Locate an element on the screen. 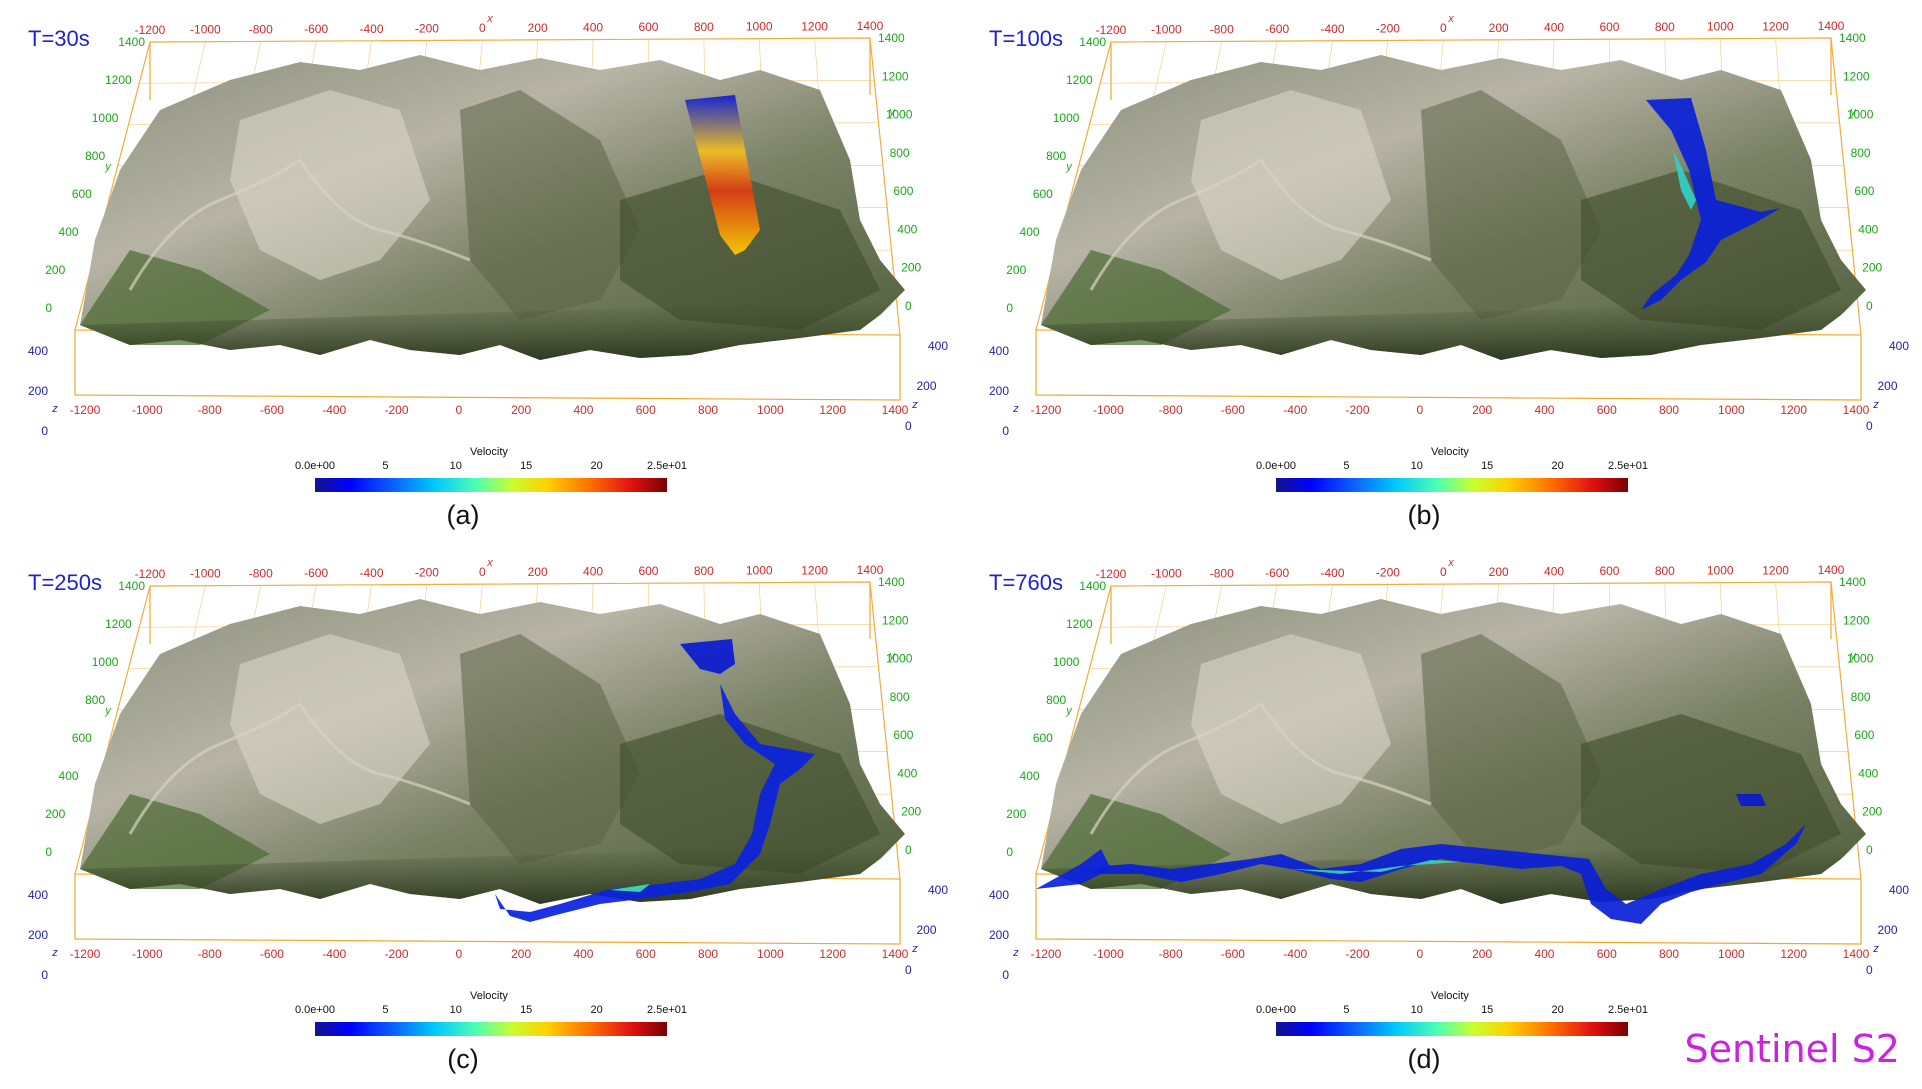 Image resolution: width=1922 pixels, height=1089 pixels. y-tick-left: 400 is located at coordinates (1030, 776).